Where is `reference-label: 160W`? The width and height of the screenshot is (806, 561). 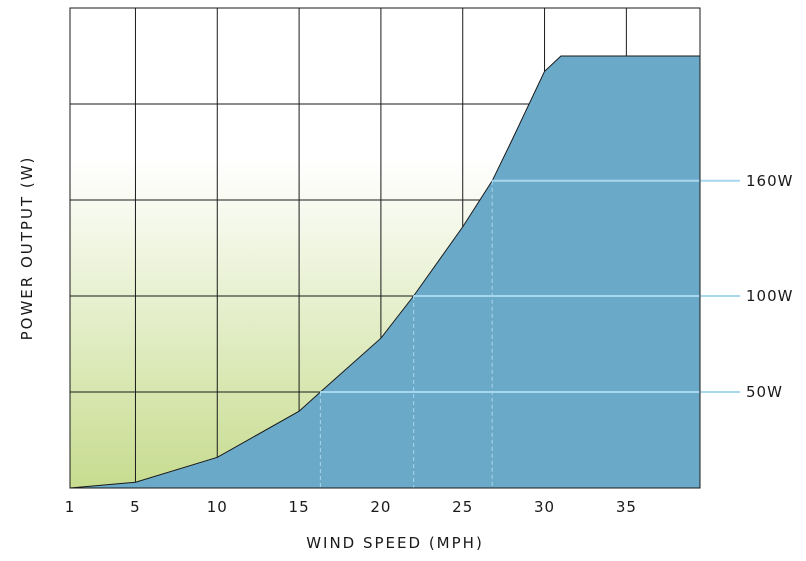 reference-label: 160W is located at coordinates (769, 181).